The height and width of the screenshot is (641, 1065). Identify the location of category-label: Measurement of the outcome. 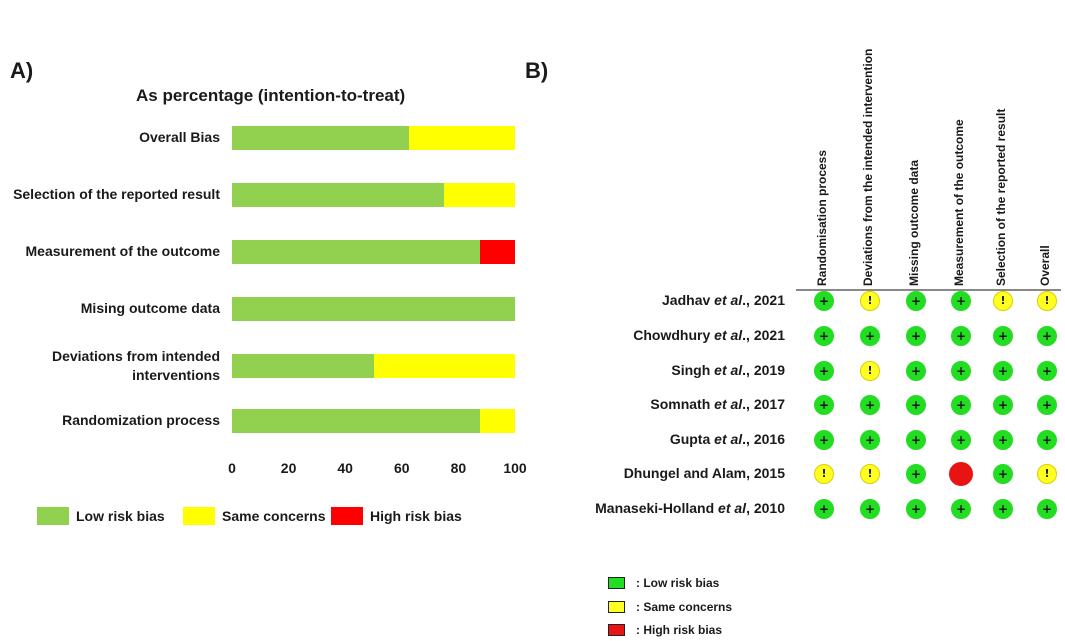
(122, 251).